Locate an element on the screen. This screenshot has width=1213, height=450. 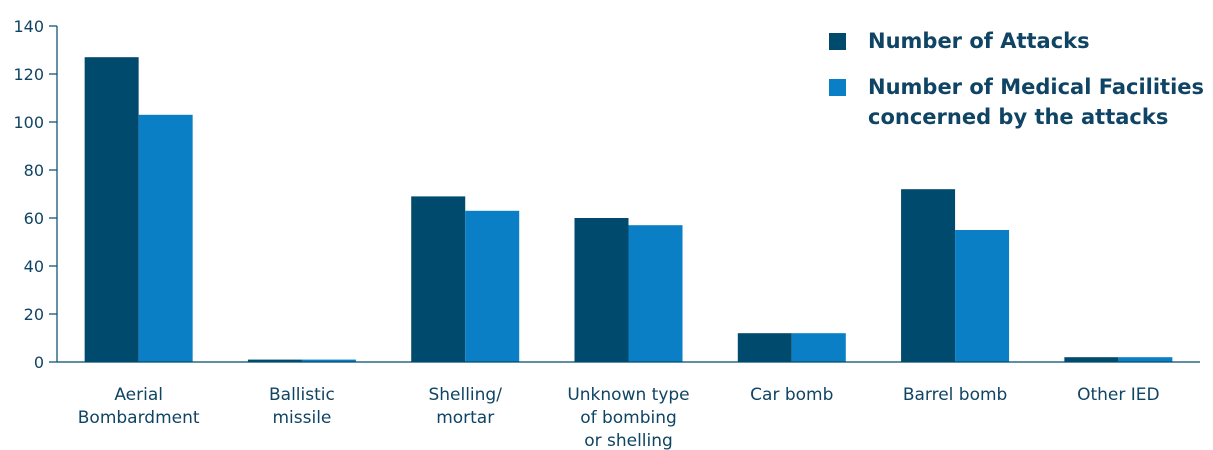
y-tick-label: 80 is located at coordinates (34, 170).